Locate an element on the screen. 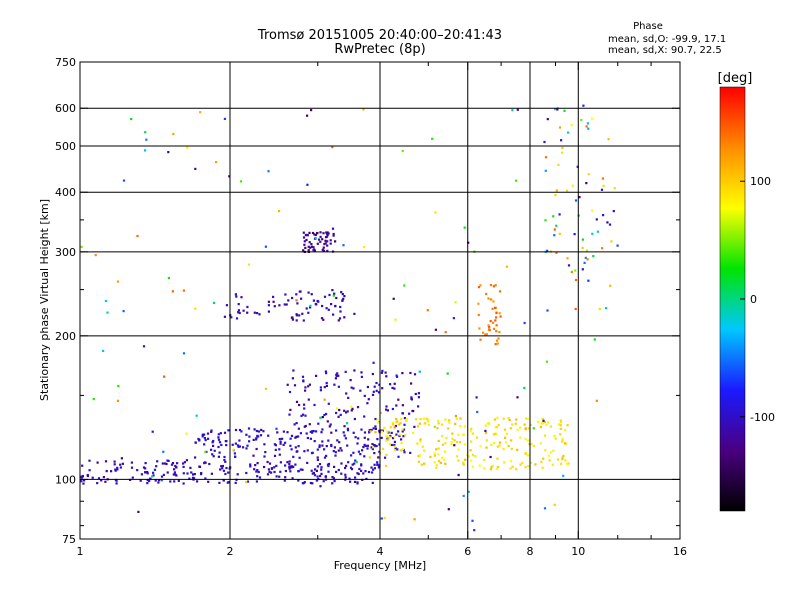 This screenshot has width=800, height=600. stats-heading: Phase is located at coordinates (648, 26).